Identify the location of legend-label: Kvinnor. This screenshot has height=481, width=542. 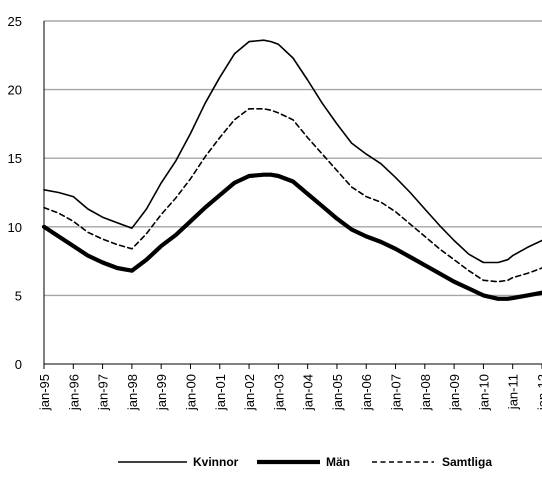
(216, 462).